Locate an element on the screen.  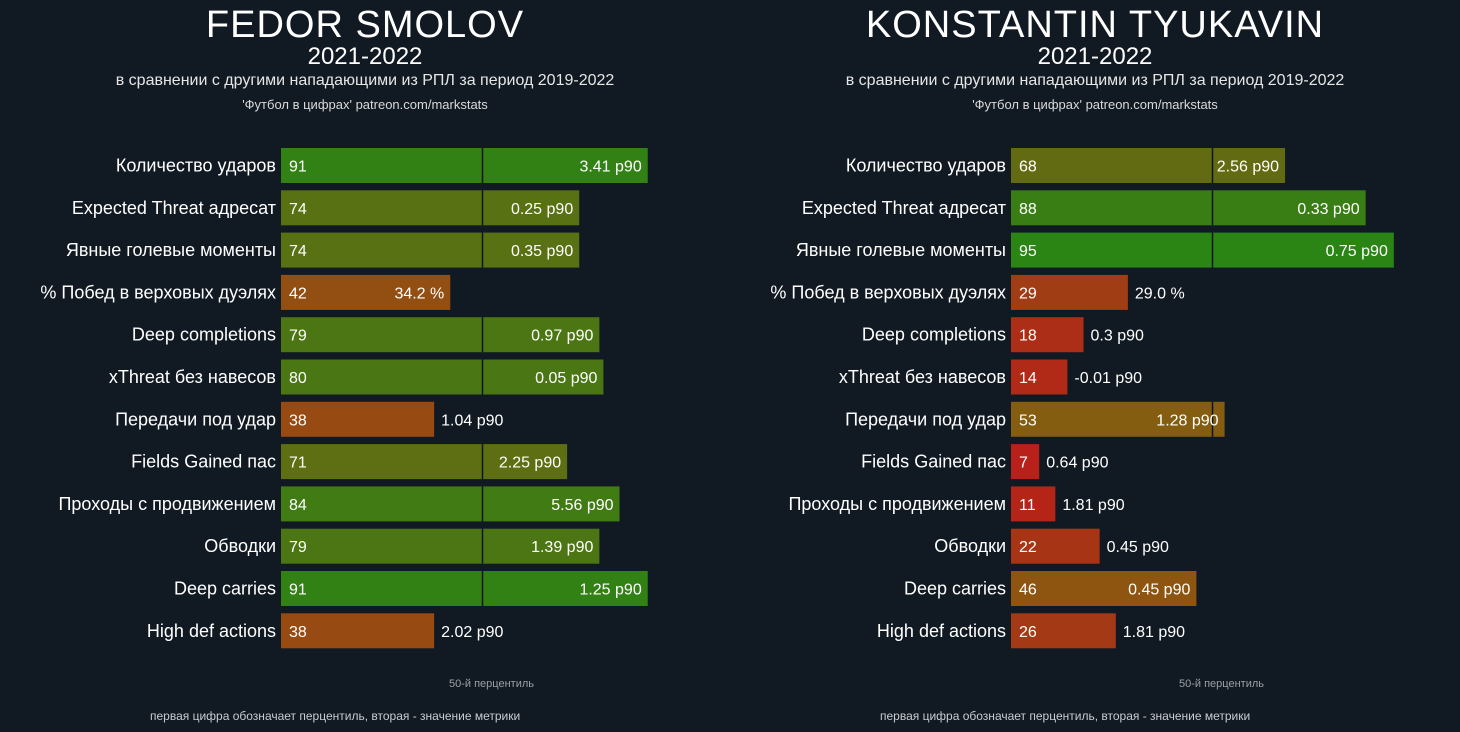
metric-row: Проходы с продвижением 84 5.56 p90 is located at coordinates (339, 504).